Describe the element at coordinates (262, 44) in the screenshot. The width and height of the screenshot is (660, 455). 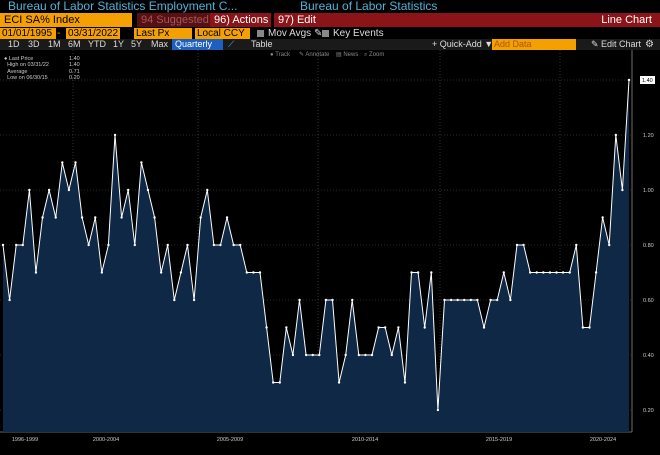
I see `table-button: Table` at that location.